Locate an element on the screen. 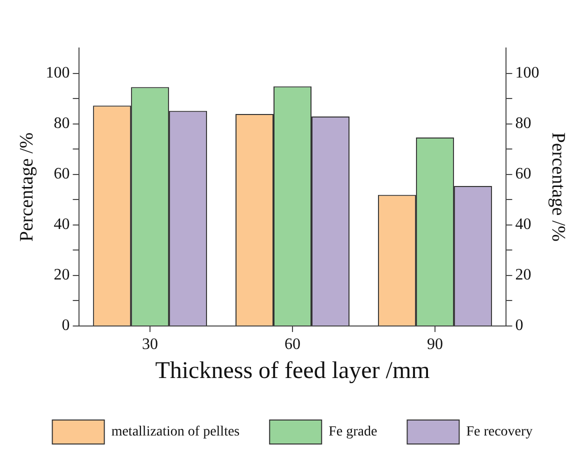  y2-tick-label: 20 is located at coordinates (523, 275).